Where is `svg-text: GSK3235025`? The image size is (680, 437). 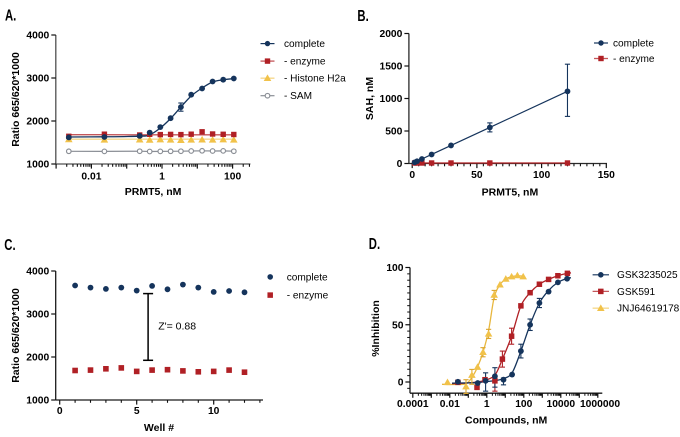
svg-text: GSK3235025 is located at coordinates (647, 275).